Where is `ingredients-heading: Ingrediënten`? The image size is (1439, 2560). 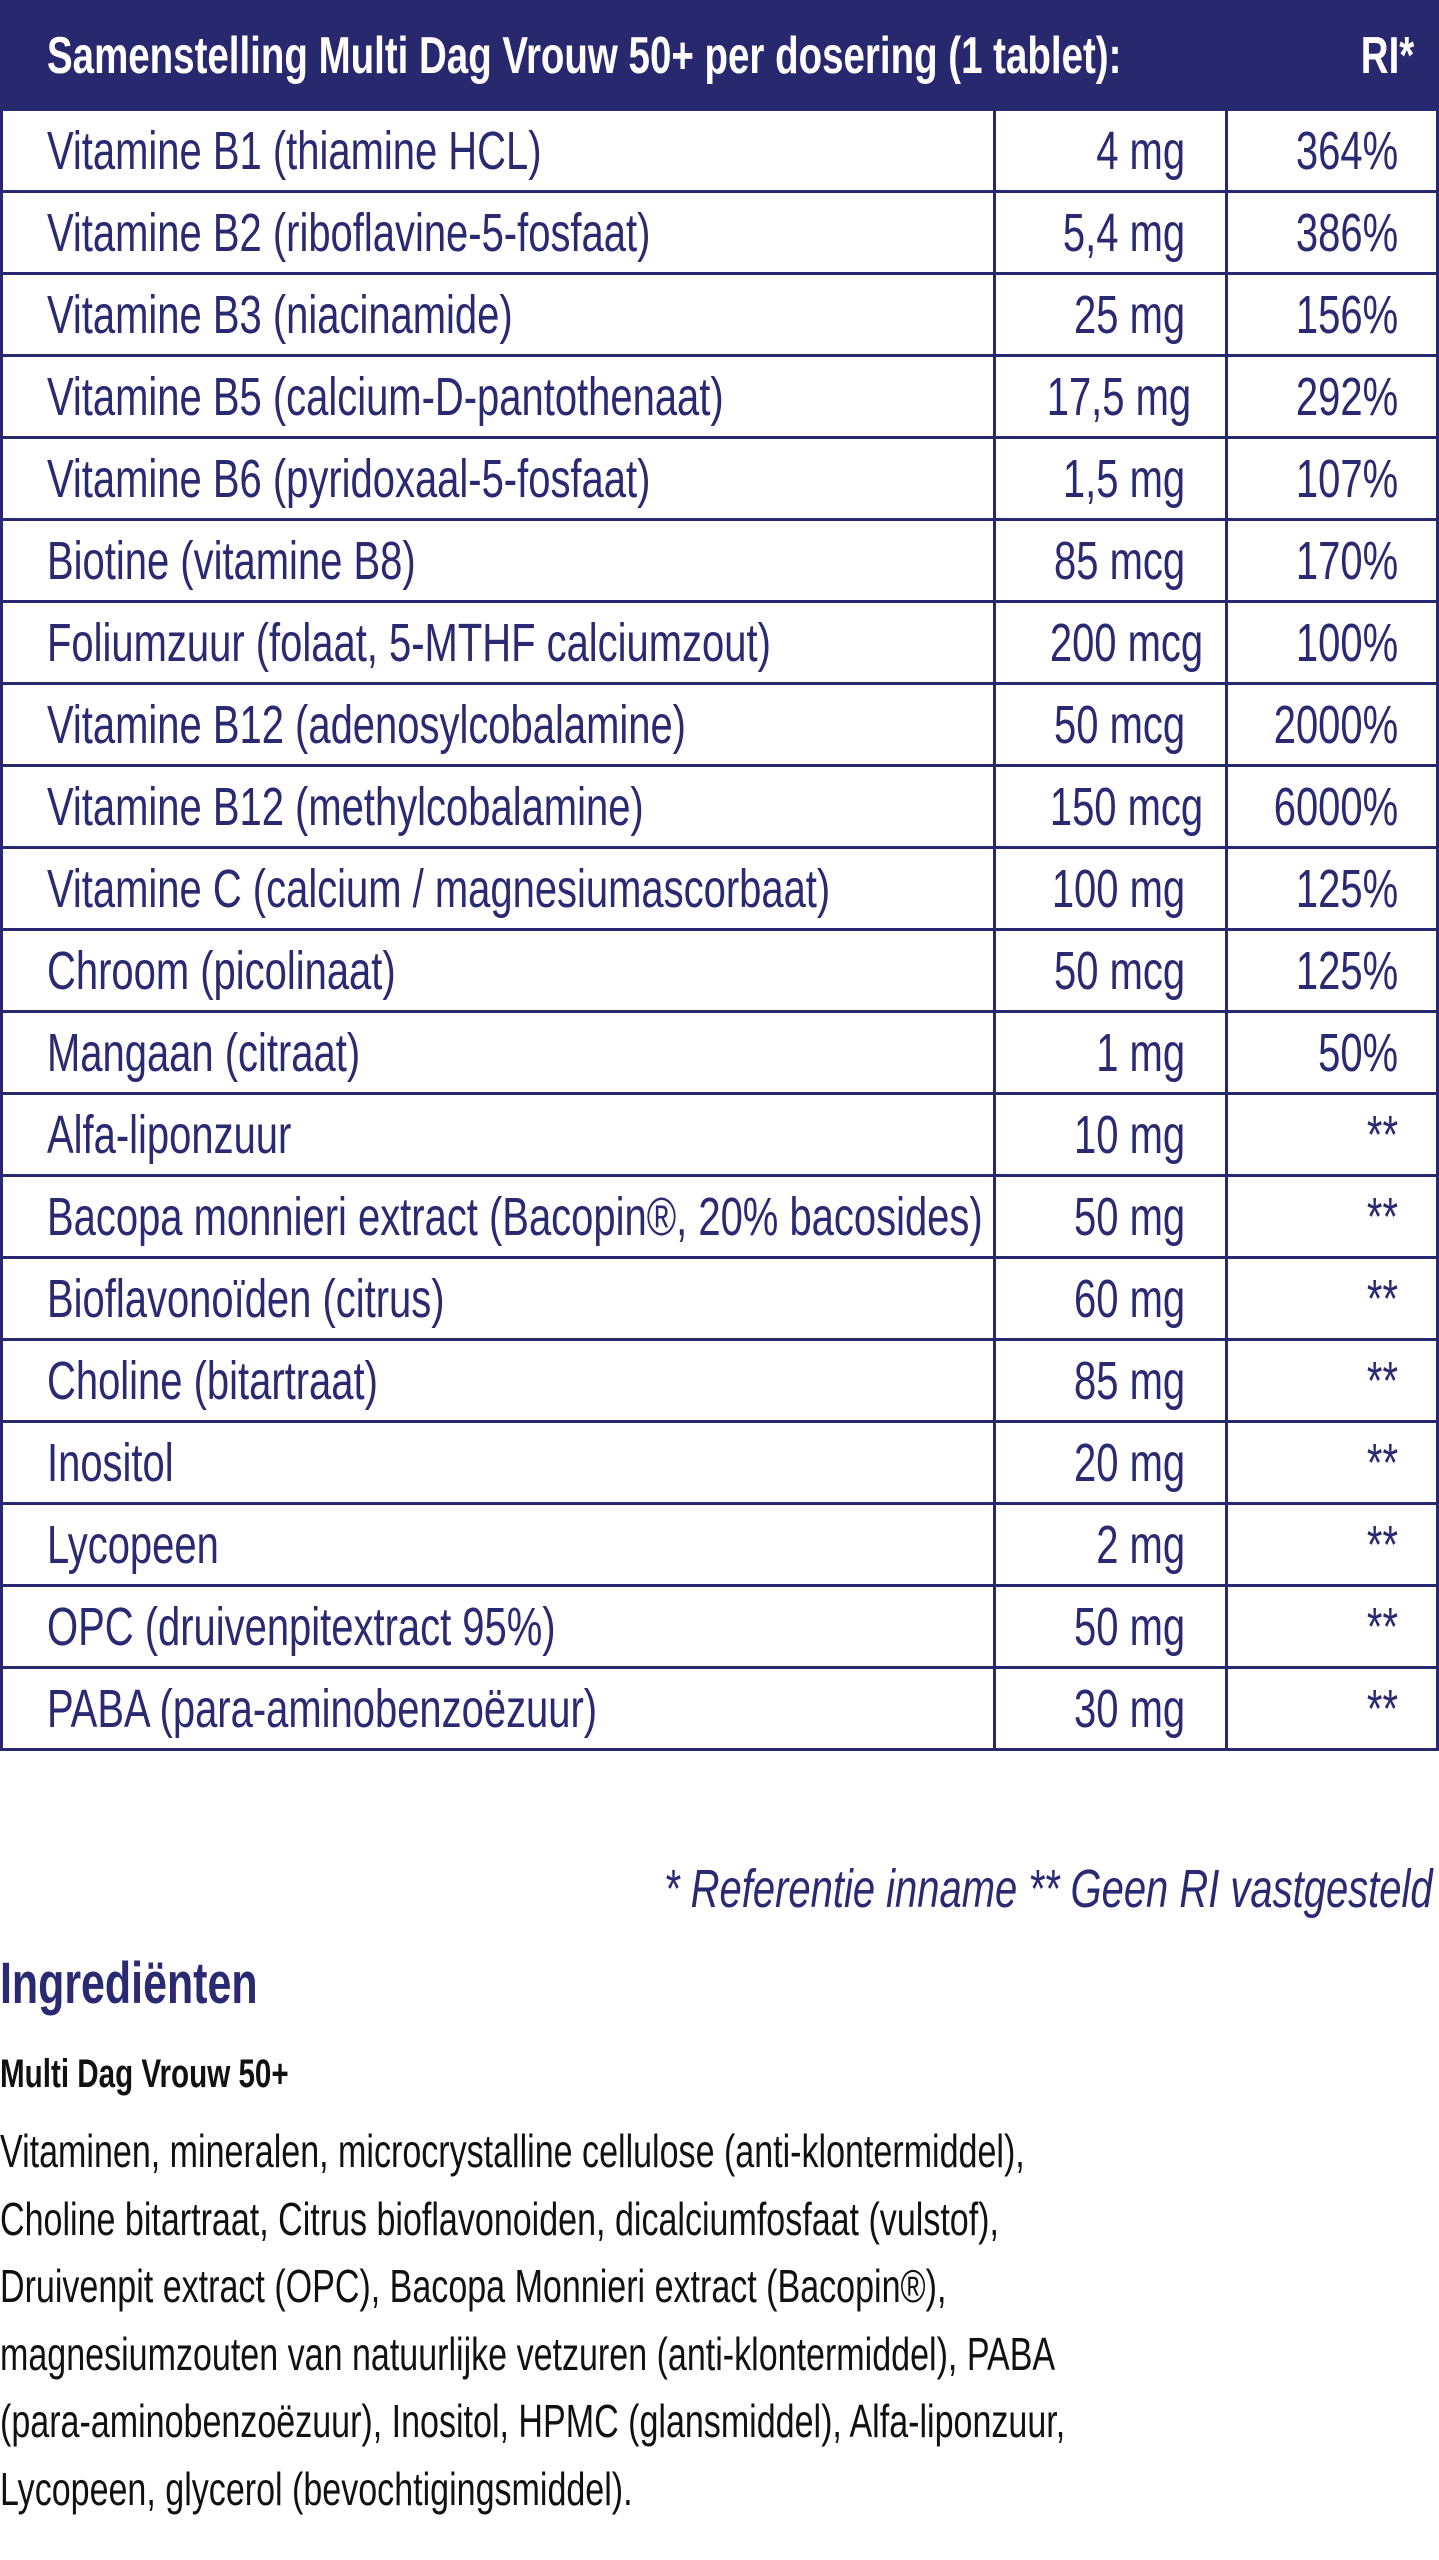 ingredients-heading: Ingrediënten is located at coordinates (174, 1983).